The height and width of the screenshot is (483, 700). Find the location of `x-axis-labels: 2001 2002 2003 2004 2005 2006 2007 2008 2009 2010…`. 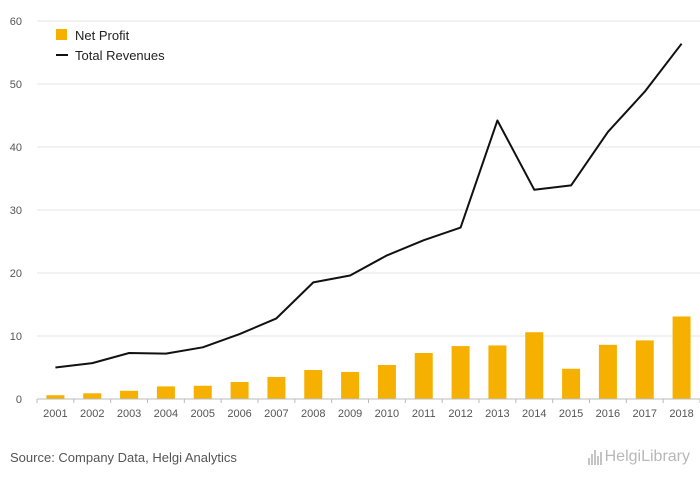

x-axis-labels: 2001 2002 2003 2004 2005 2006 2007 2008 2009 2010… is located at coordinates (368, 414).